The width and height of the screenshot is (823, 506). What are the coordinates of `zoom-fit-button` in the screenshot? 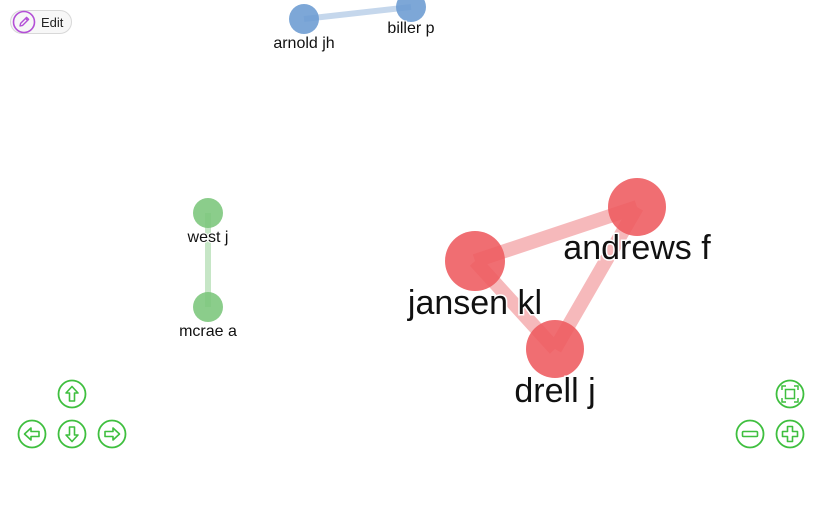 It's located at (790, 394).